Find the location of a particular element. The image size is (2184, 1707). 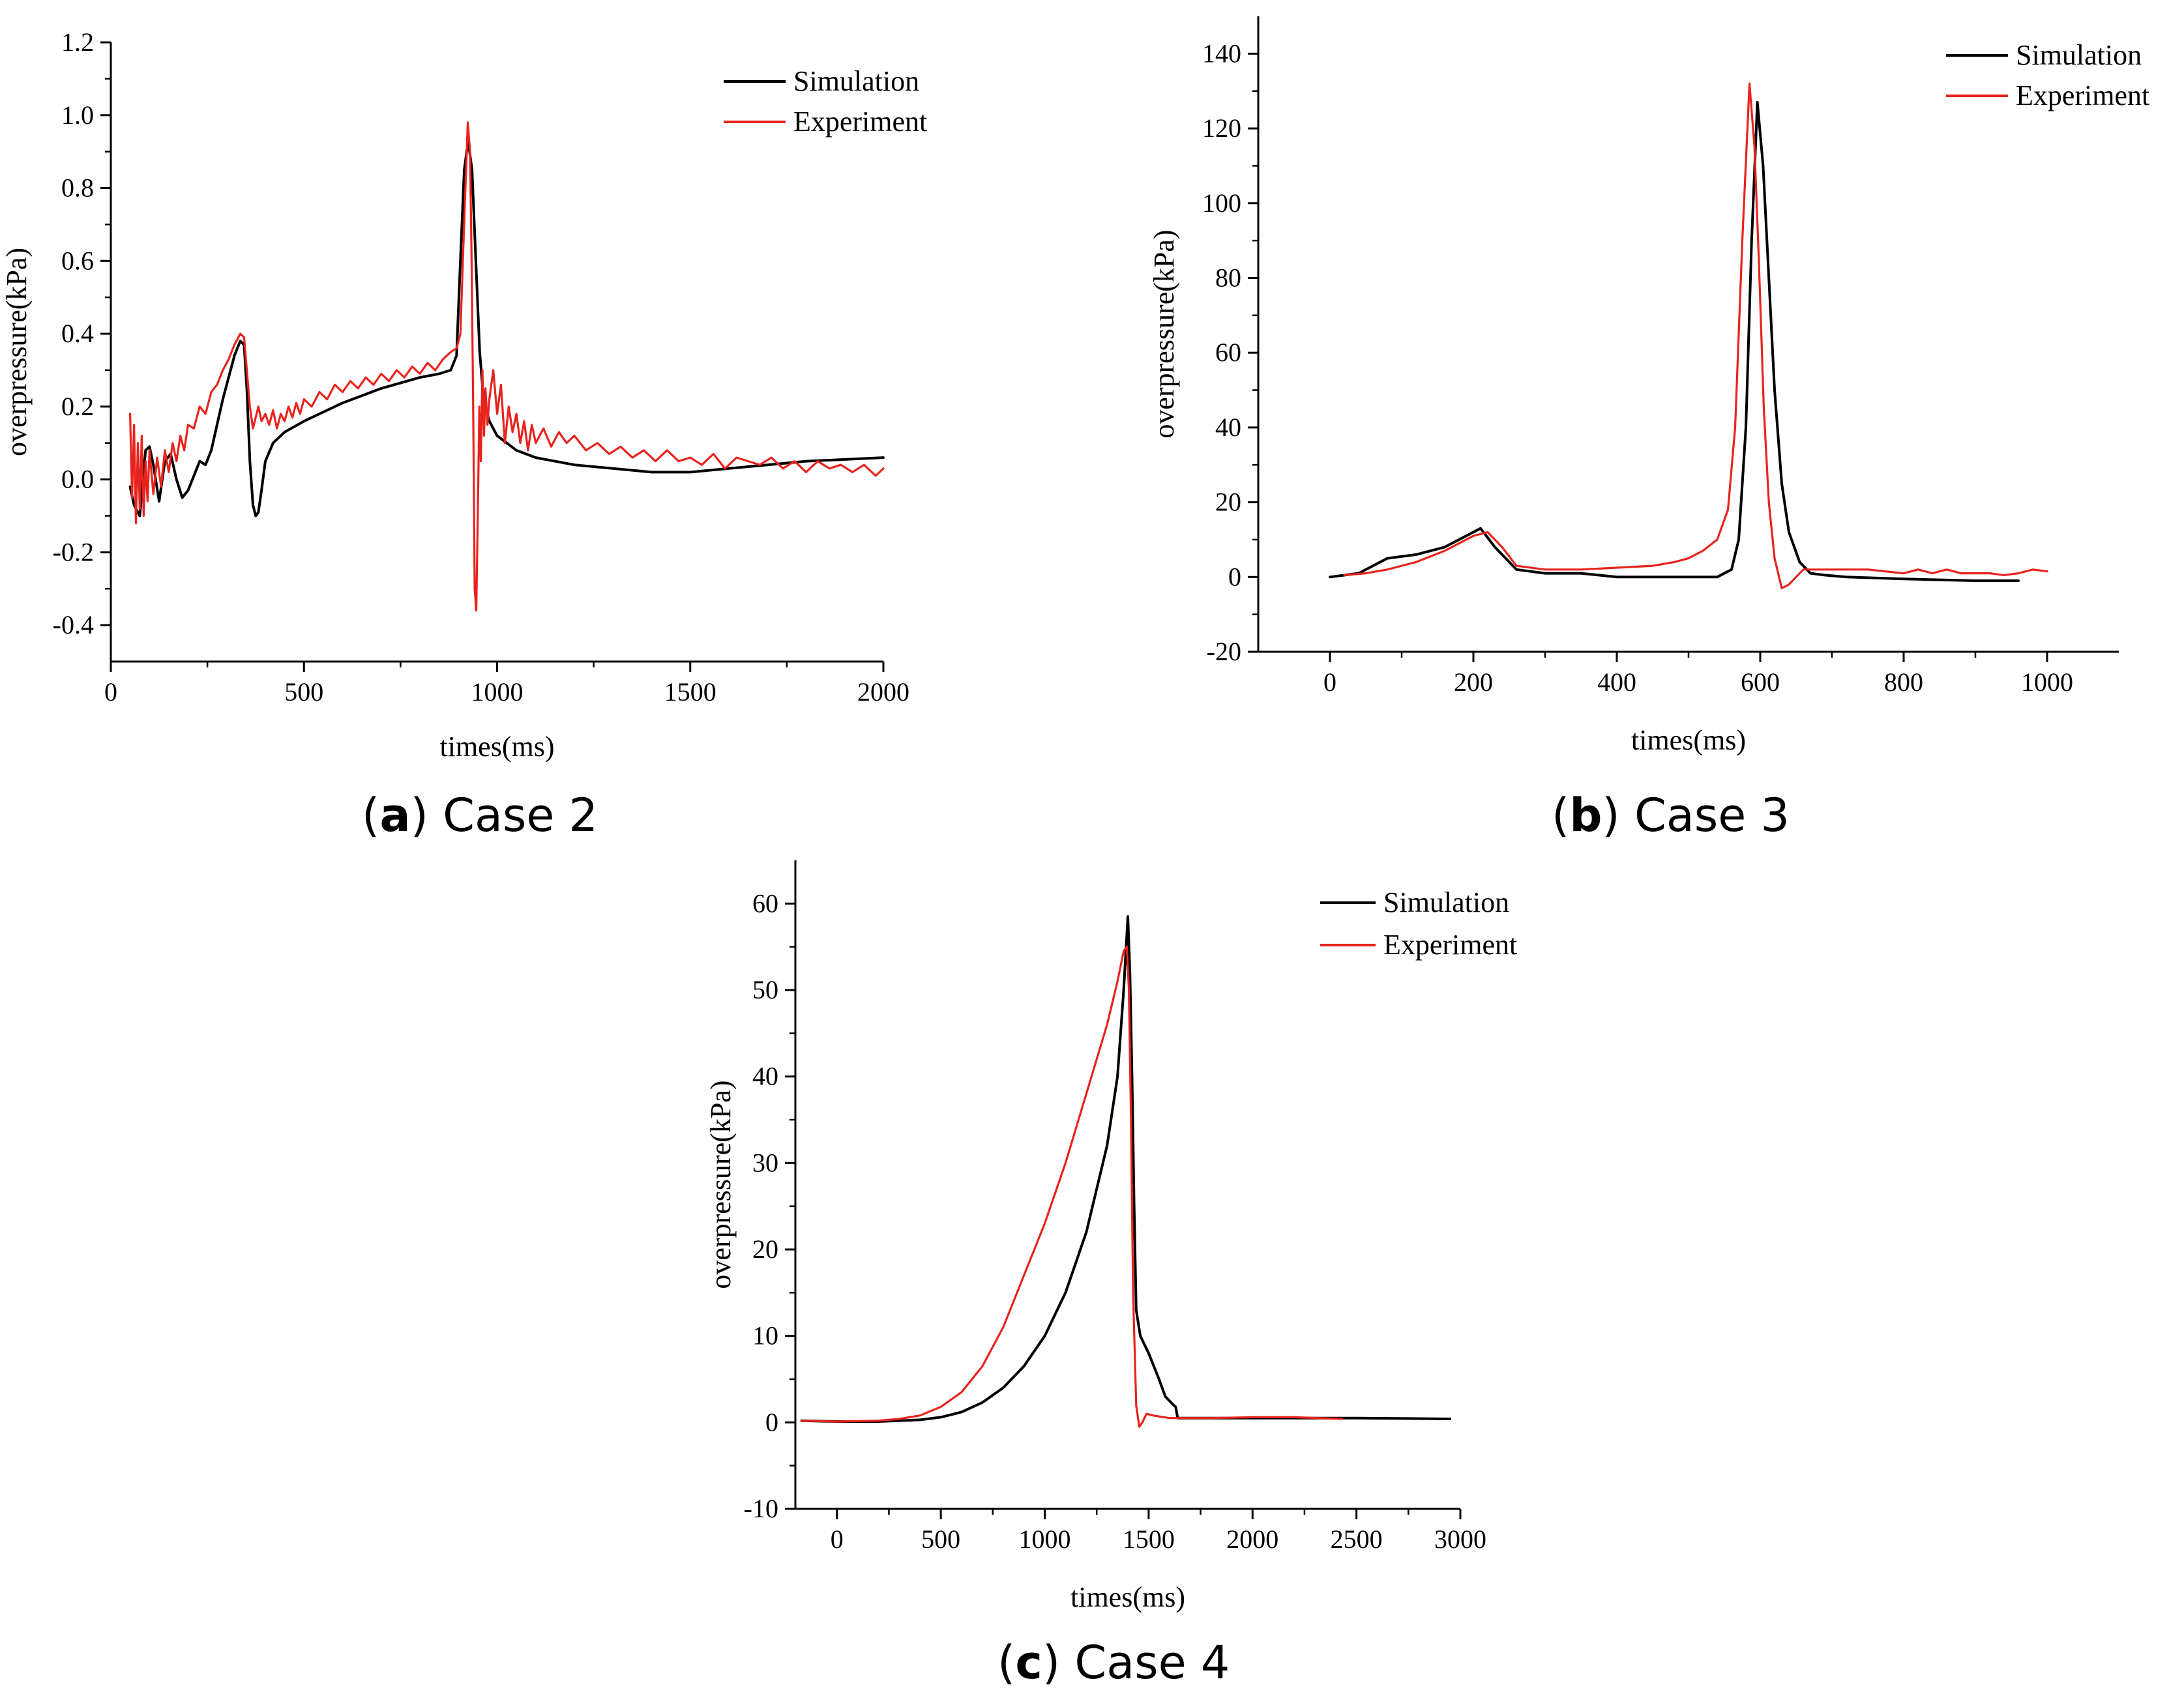

y-tick-label: -10 is located at coordinates (761, 1508).